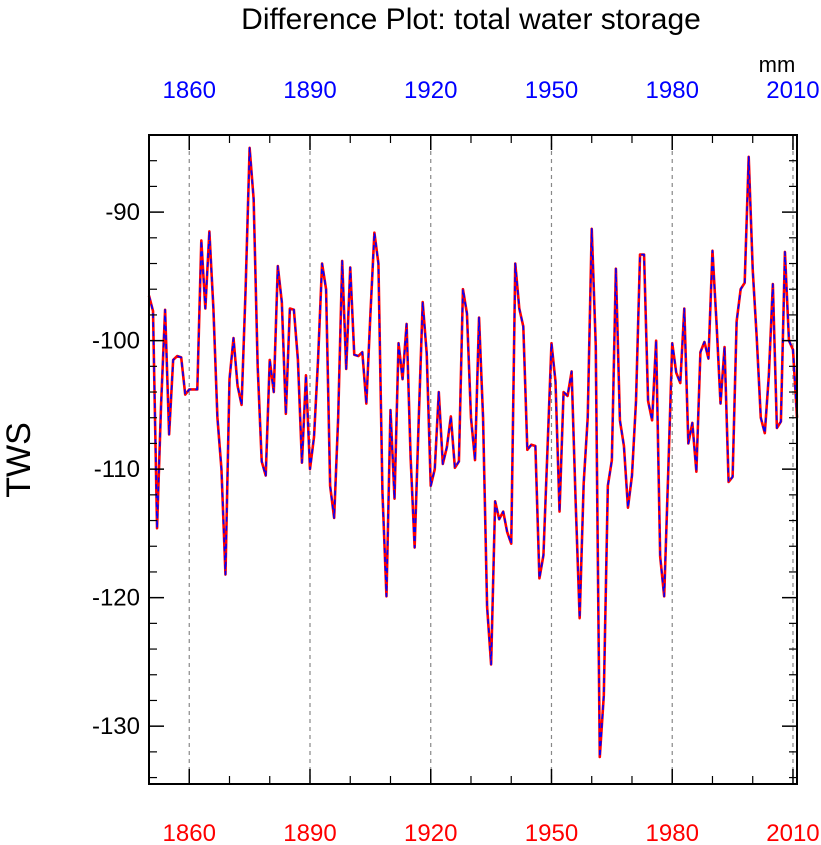 The height and width of the screenshot is (845, 821). I want to click on x-tick-label-top: 2010, so click(792, 90).